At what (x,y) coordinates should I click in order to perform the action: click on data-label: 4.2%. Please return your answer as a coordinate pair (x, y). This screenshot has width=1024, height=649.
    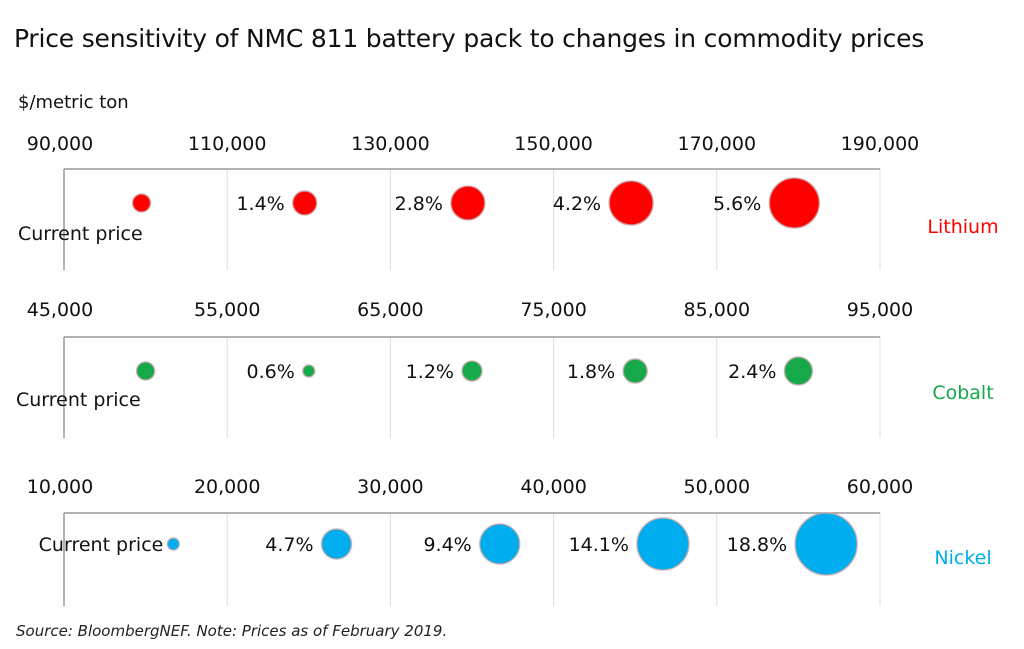
    Looking at the image, I should click on (577, 204).